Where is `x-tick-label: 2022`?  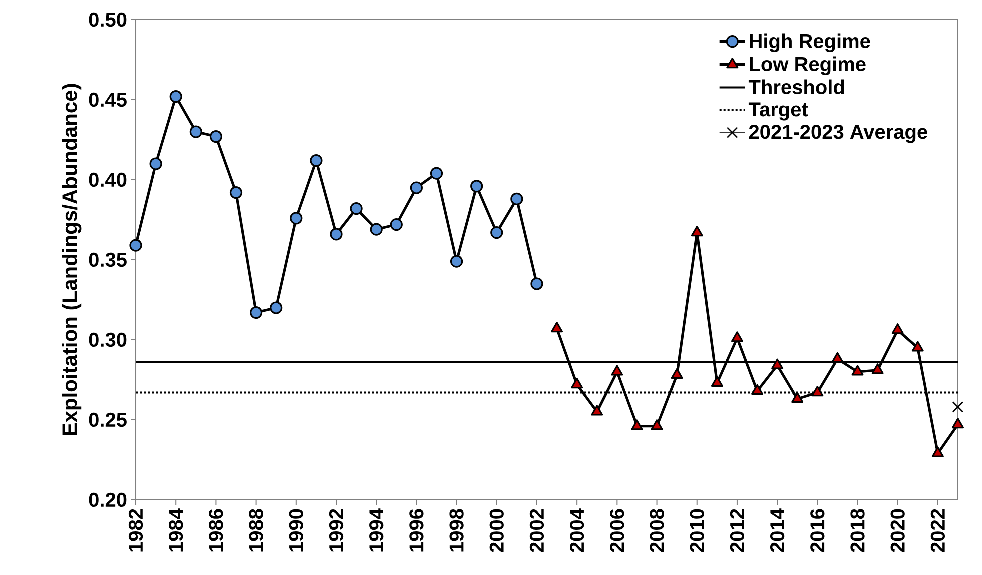
x-tick-label: 2022 is located at coordinates (938, 530).